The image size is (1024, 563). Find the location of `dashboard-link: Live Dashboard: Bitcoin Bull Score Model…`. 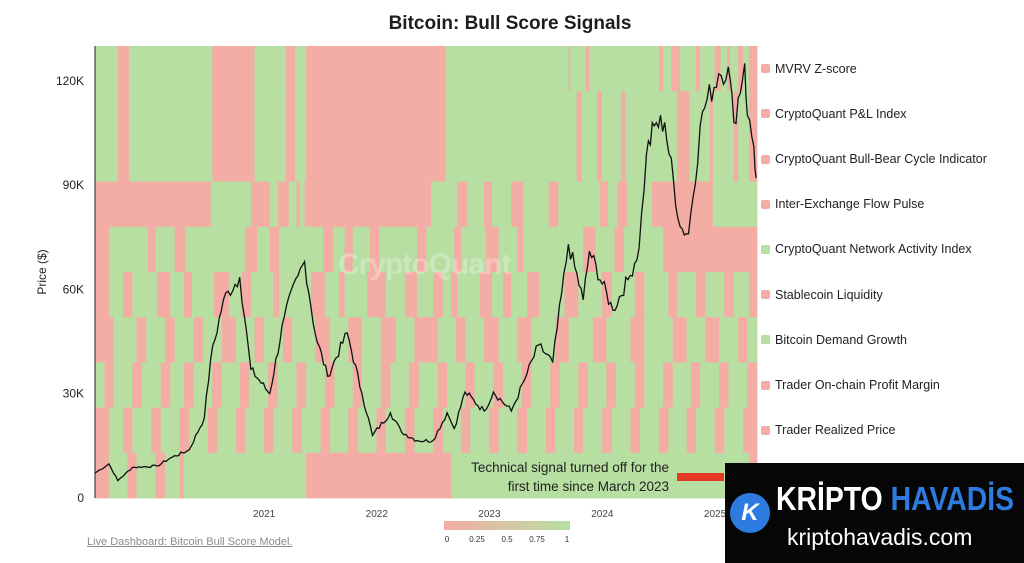

dashboard-link: Live Dashboard: Bitcoin Bull Score Model… is located at coordinates (190, 542).